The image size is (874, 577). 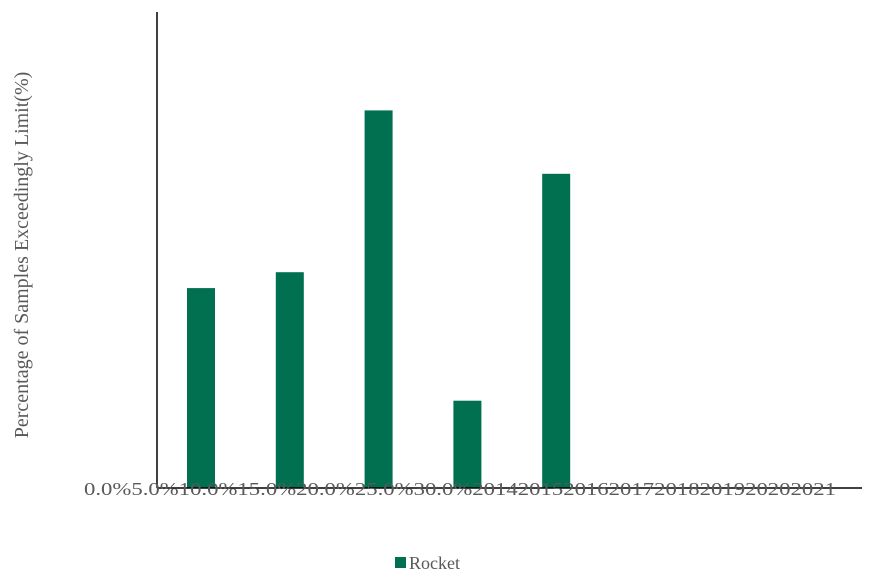 I want to click on tick-label-10: 2017, so click(x=631, y=489).